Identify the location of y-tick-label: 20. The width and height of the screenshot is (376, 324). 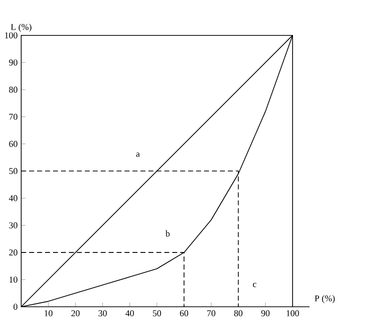
(13, 253).